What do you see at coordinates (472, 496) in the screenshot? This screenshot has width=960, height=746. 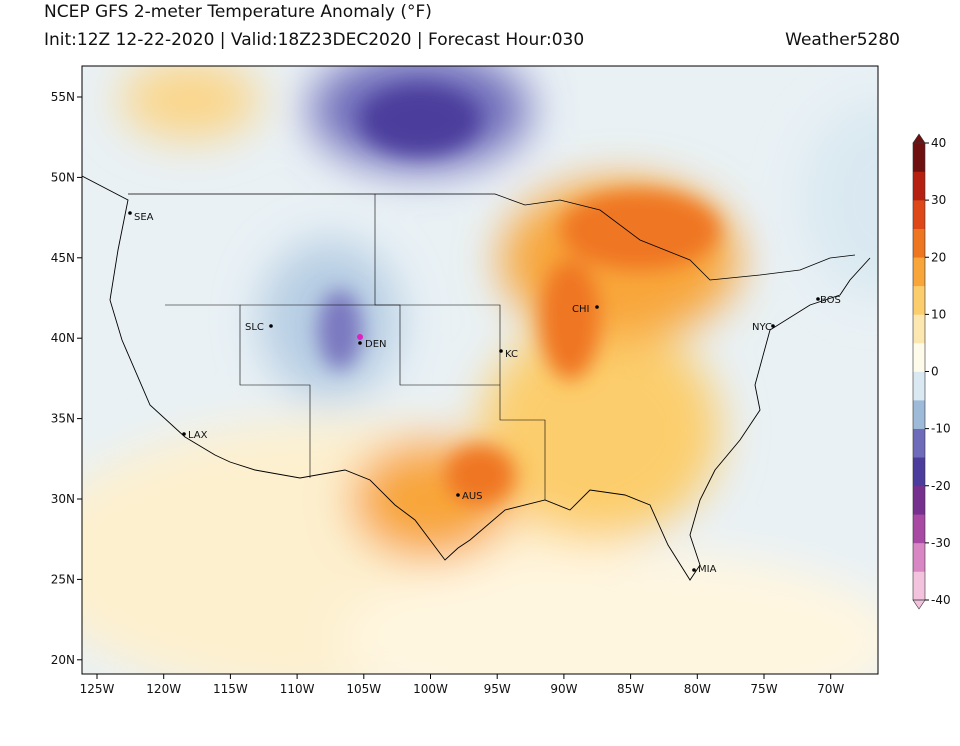 I see `city-label: AUS` at bounding box center [472, 496].